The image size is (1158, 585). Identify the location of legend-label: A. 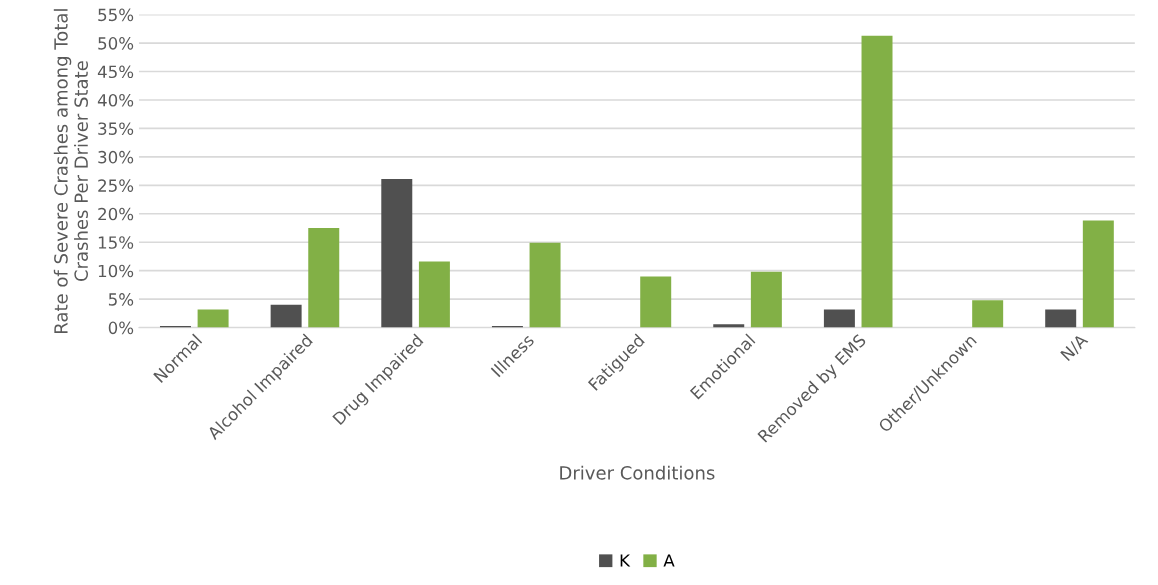
(669, 560).